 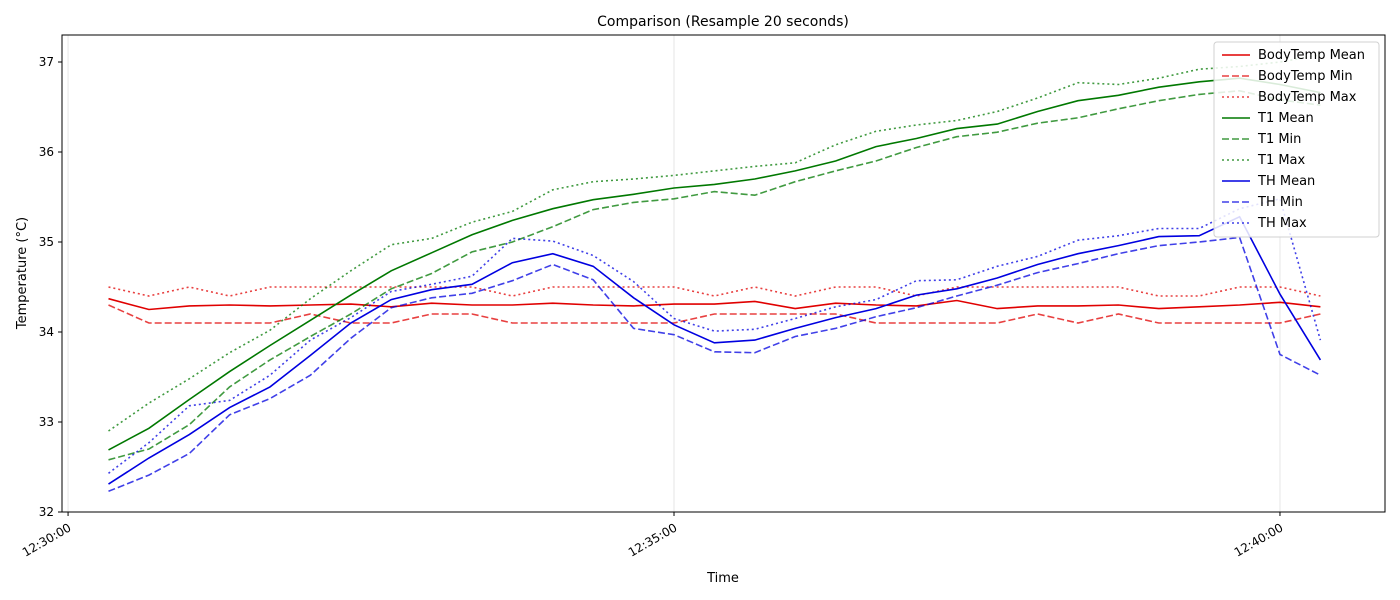 I want to click on legend-entry: T1 Min, so click(x=1279, y=139).